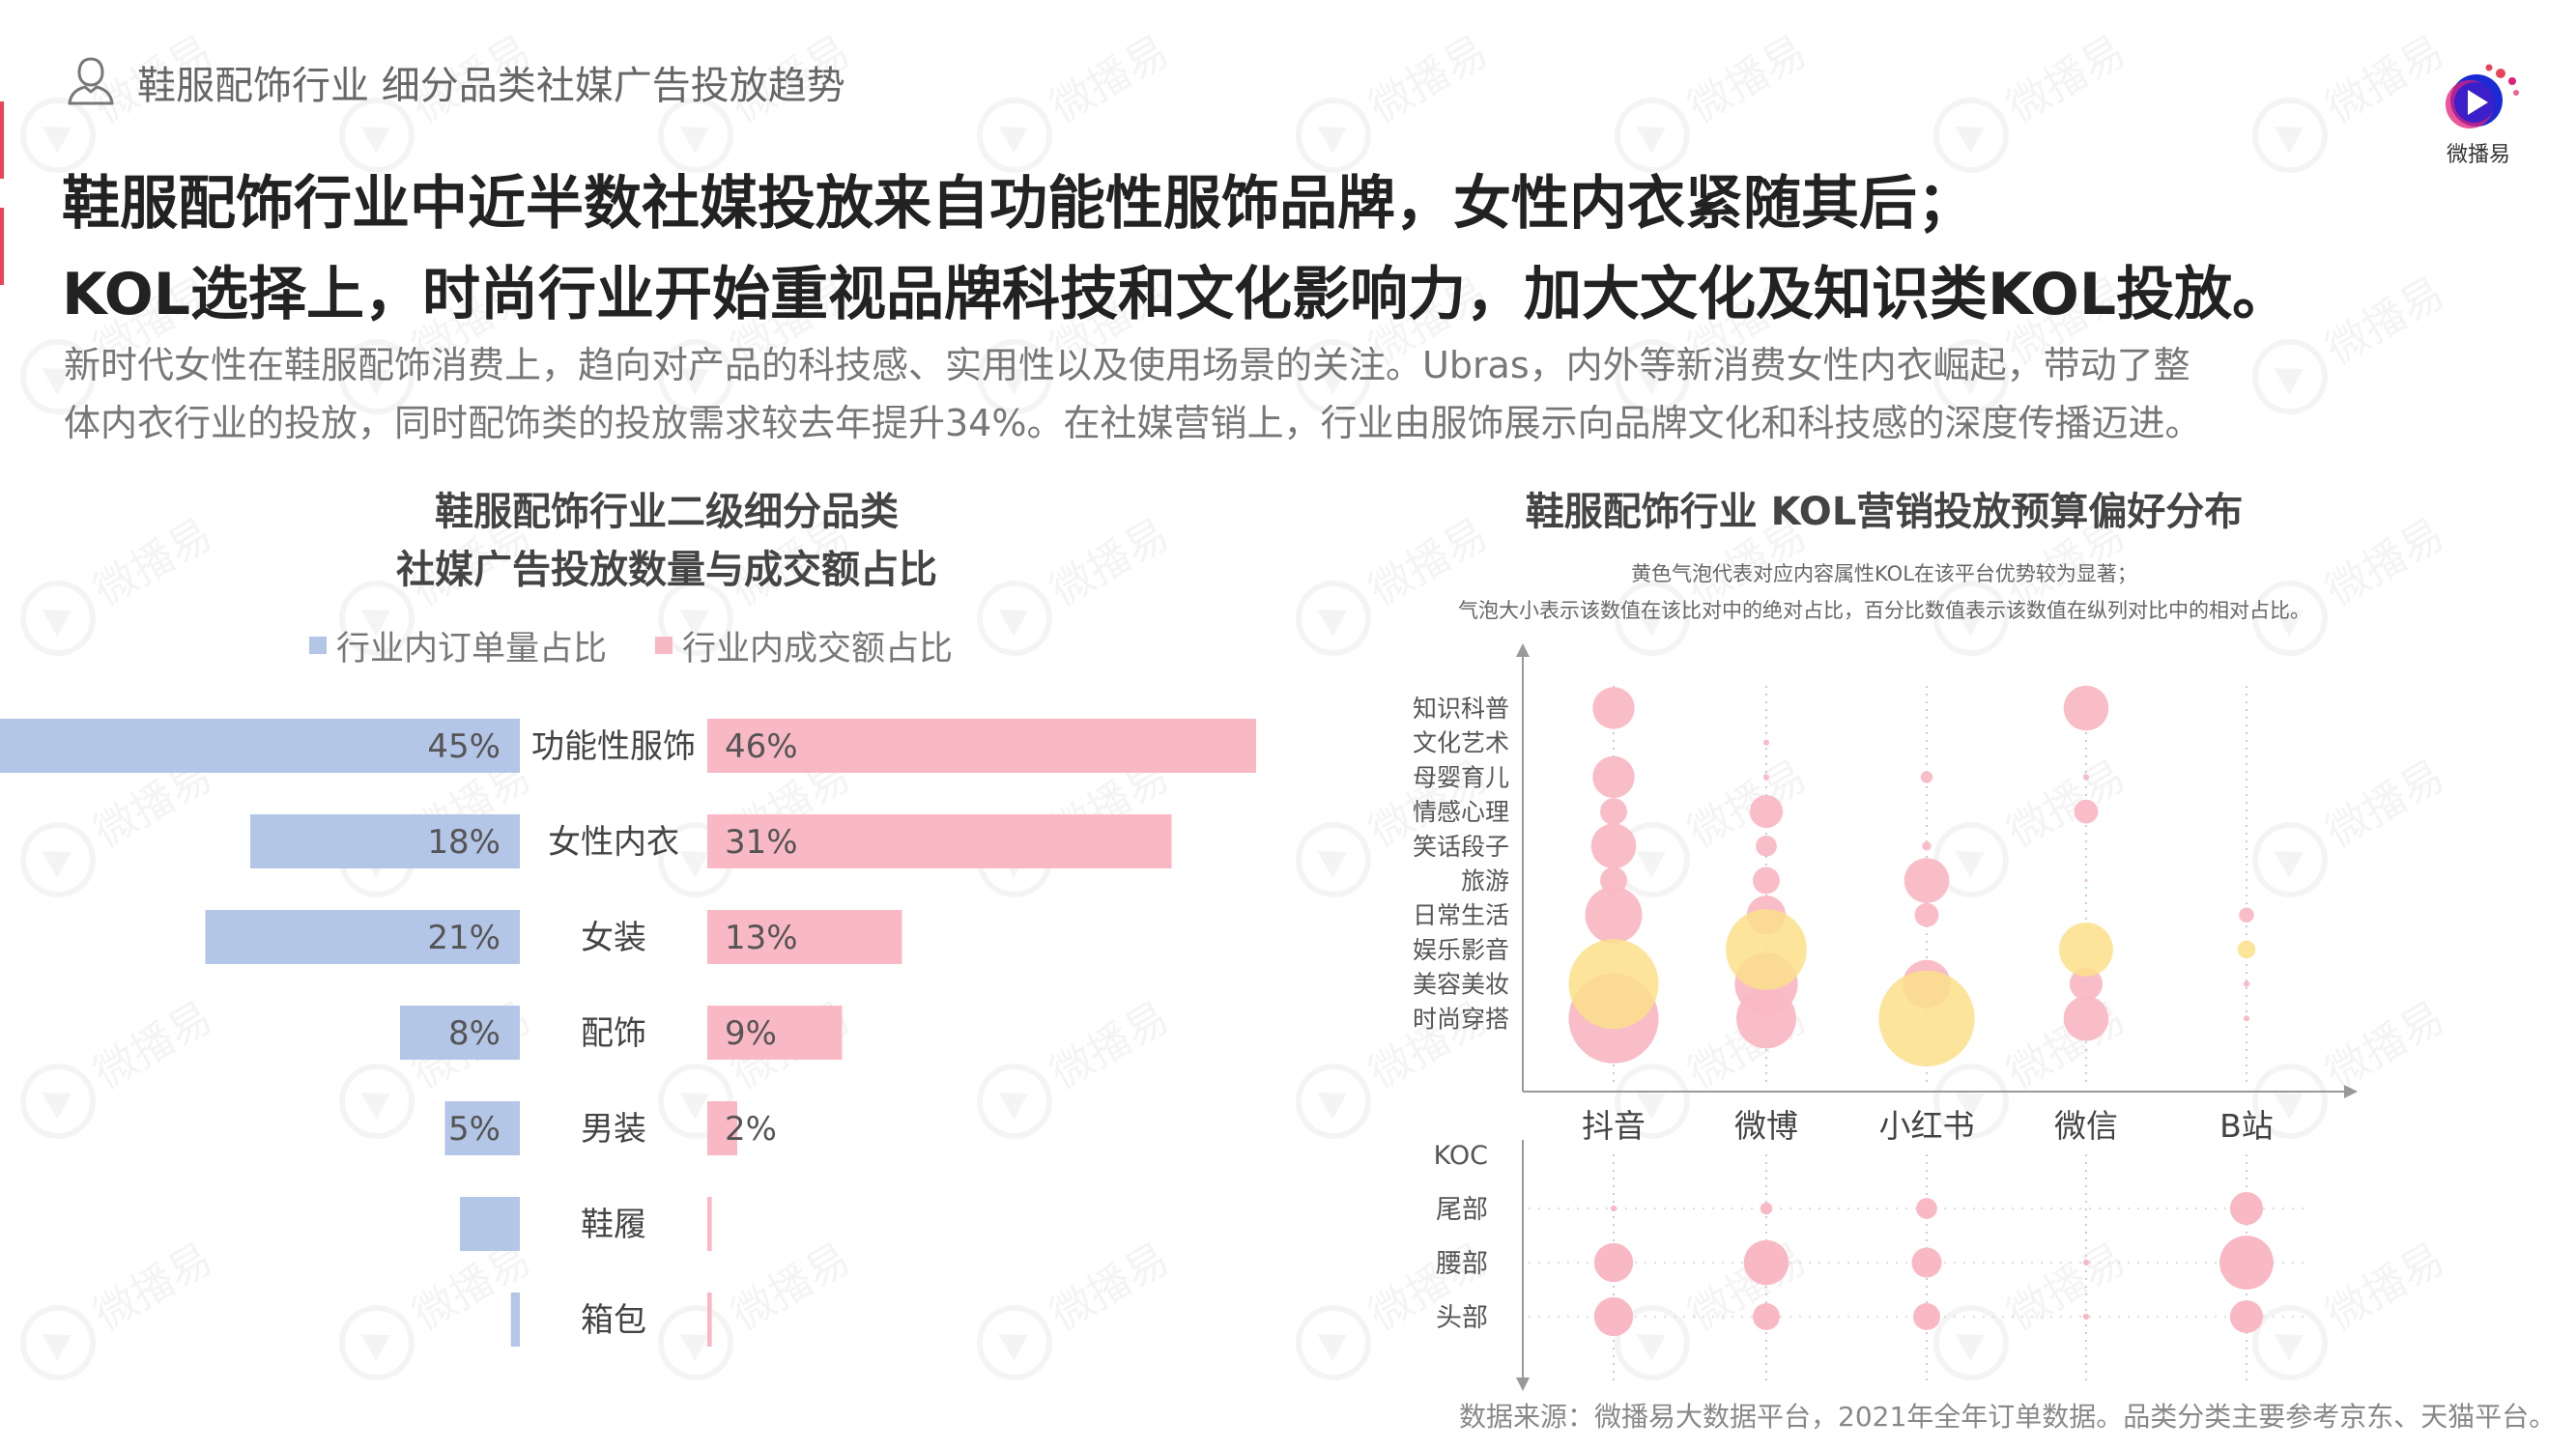  I want to click on data-label-gmv-share: 46%, so click(762, 746).